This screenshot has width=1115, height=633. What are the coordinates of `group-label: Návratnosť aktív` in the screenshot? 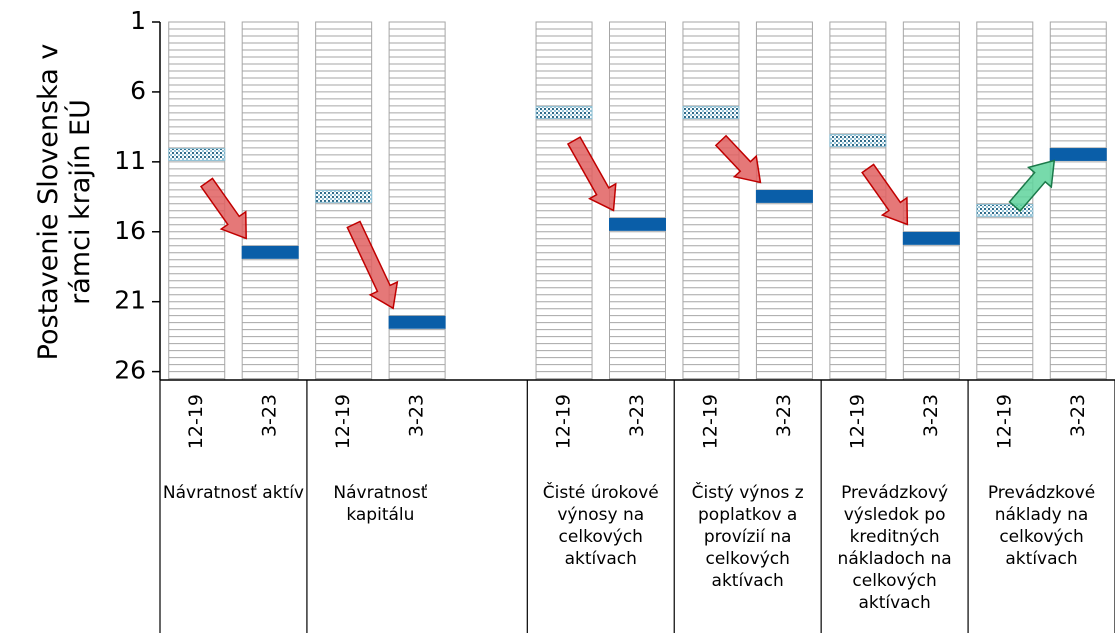 It's located at (233, 493).